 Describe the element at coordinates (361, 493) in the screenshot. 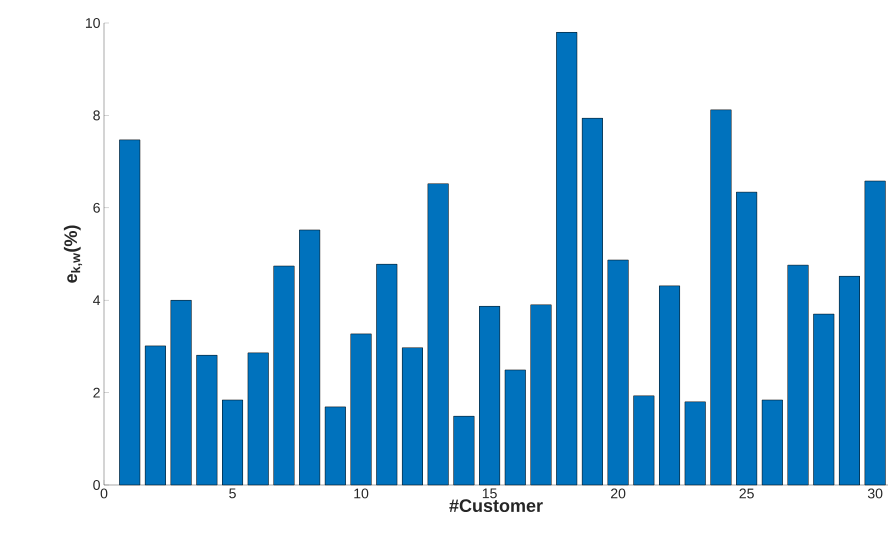

I see `x-tick-label: 10` at that location.